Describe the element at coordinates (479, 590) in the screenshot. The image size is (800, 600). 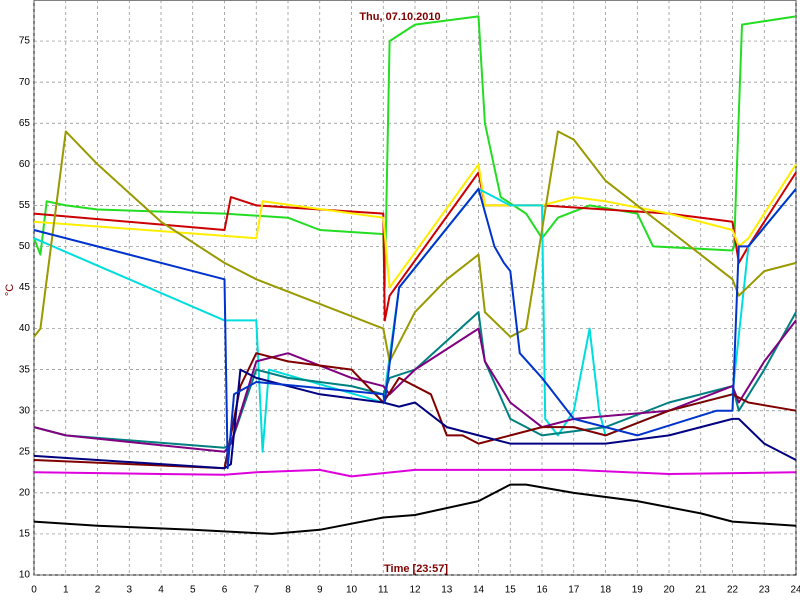
I see `x-tick-label: 14` at that location.